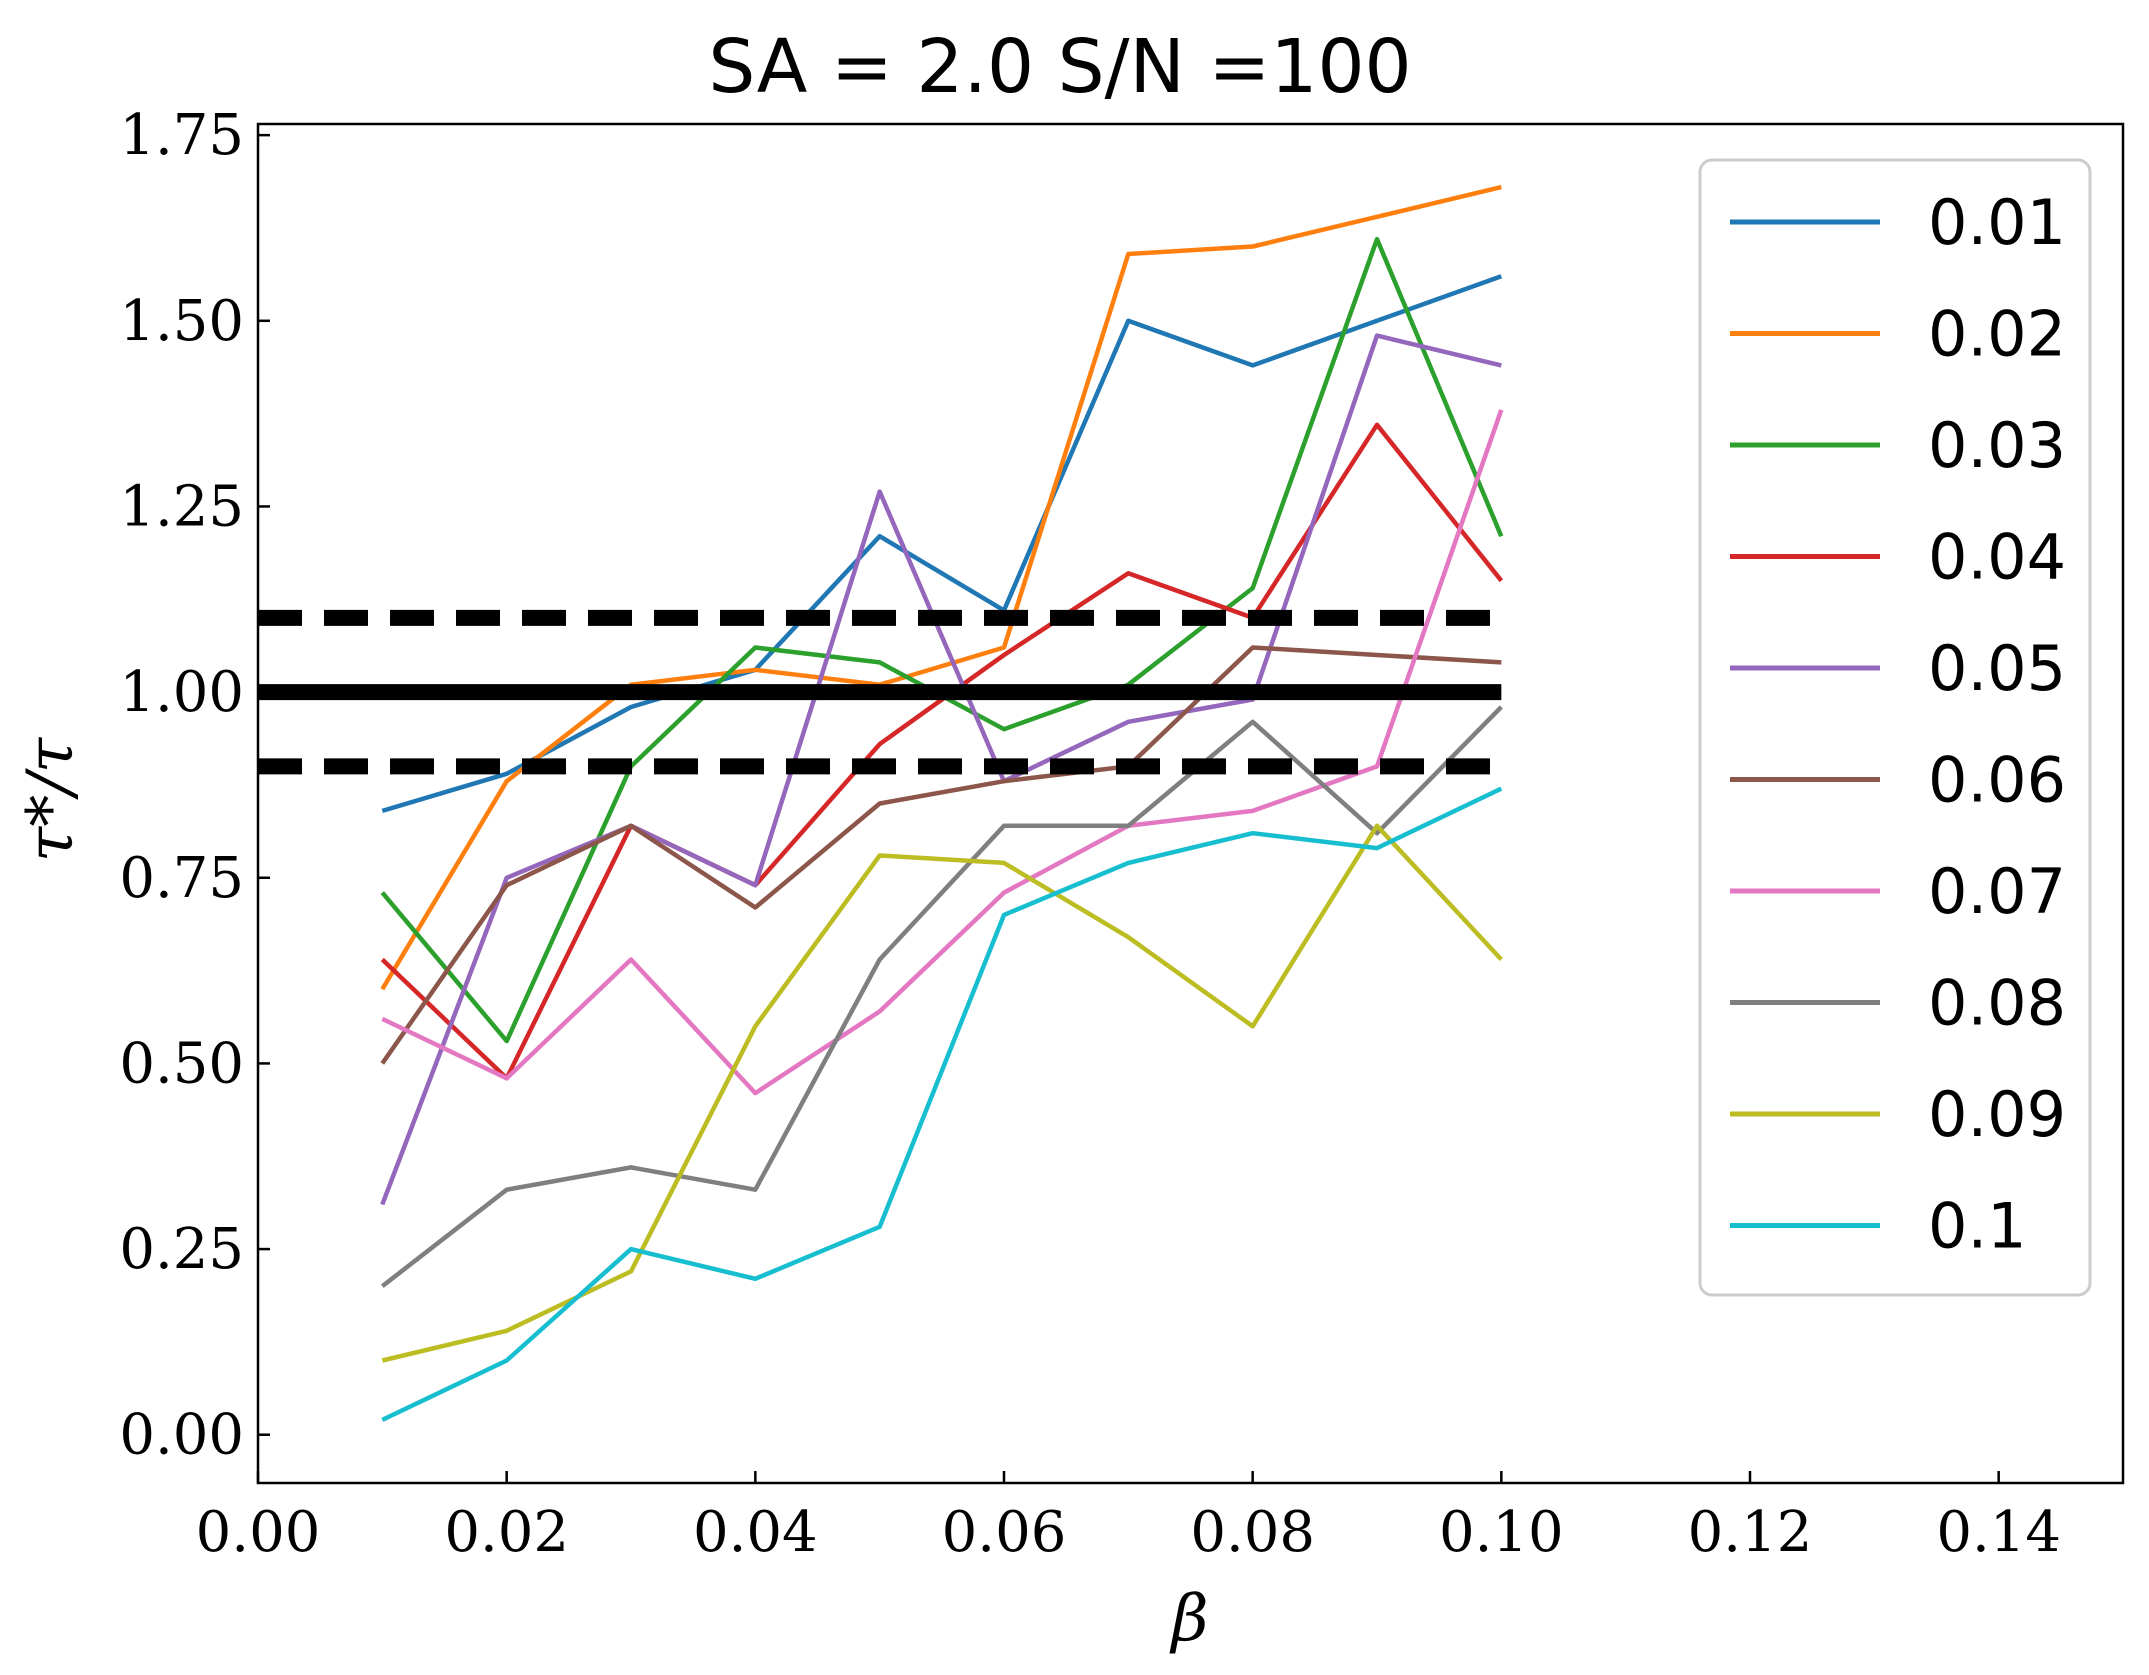 The height and width of the screenshot is (1675, 2149). What do you see at coordinates (258, 1532) in the screenshot?
I see `x-tick-label: 0.00` at bounding box center [258, 1532].